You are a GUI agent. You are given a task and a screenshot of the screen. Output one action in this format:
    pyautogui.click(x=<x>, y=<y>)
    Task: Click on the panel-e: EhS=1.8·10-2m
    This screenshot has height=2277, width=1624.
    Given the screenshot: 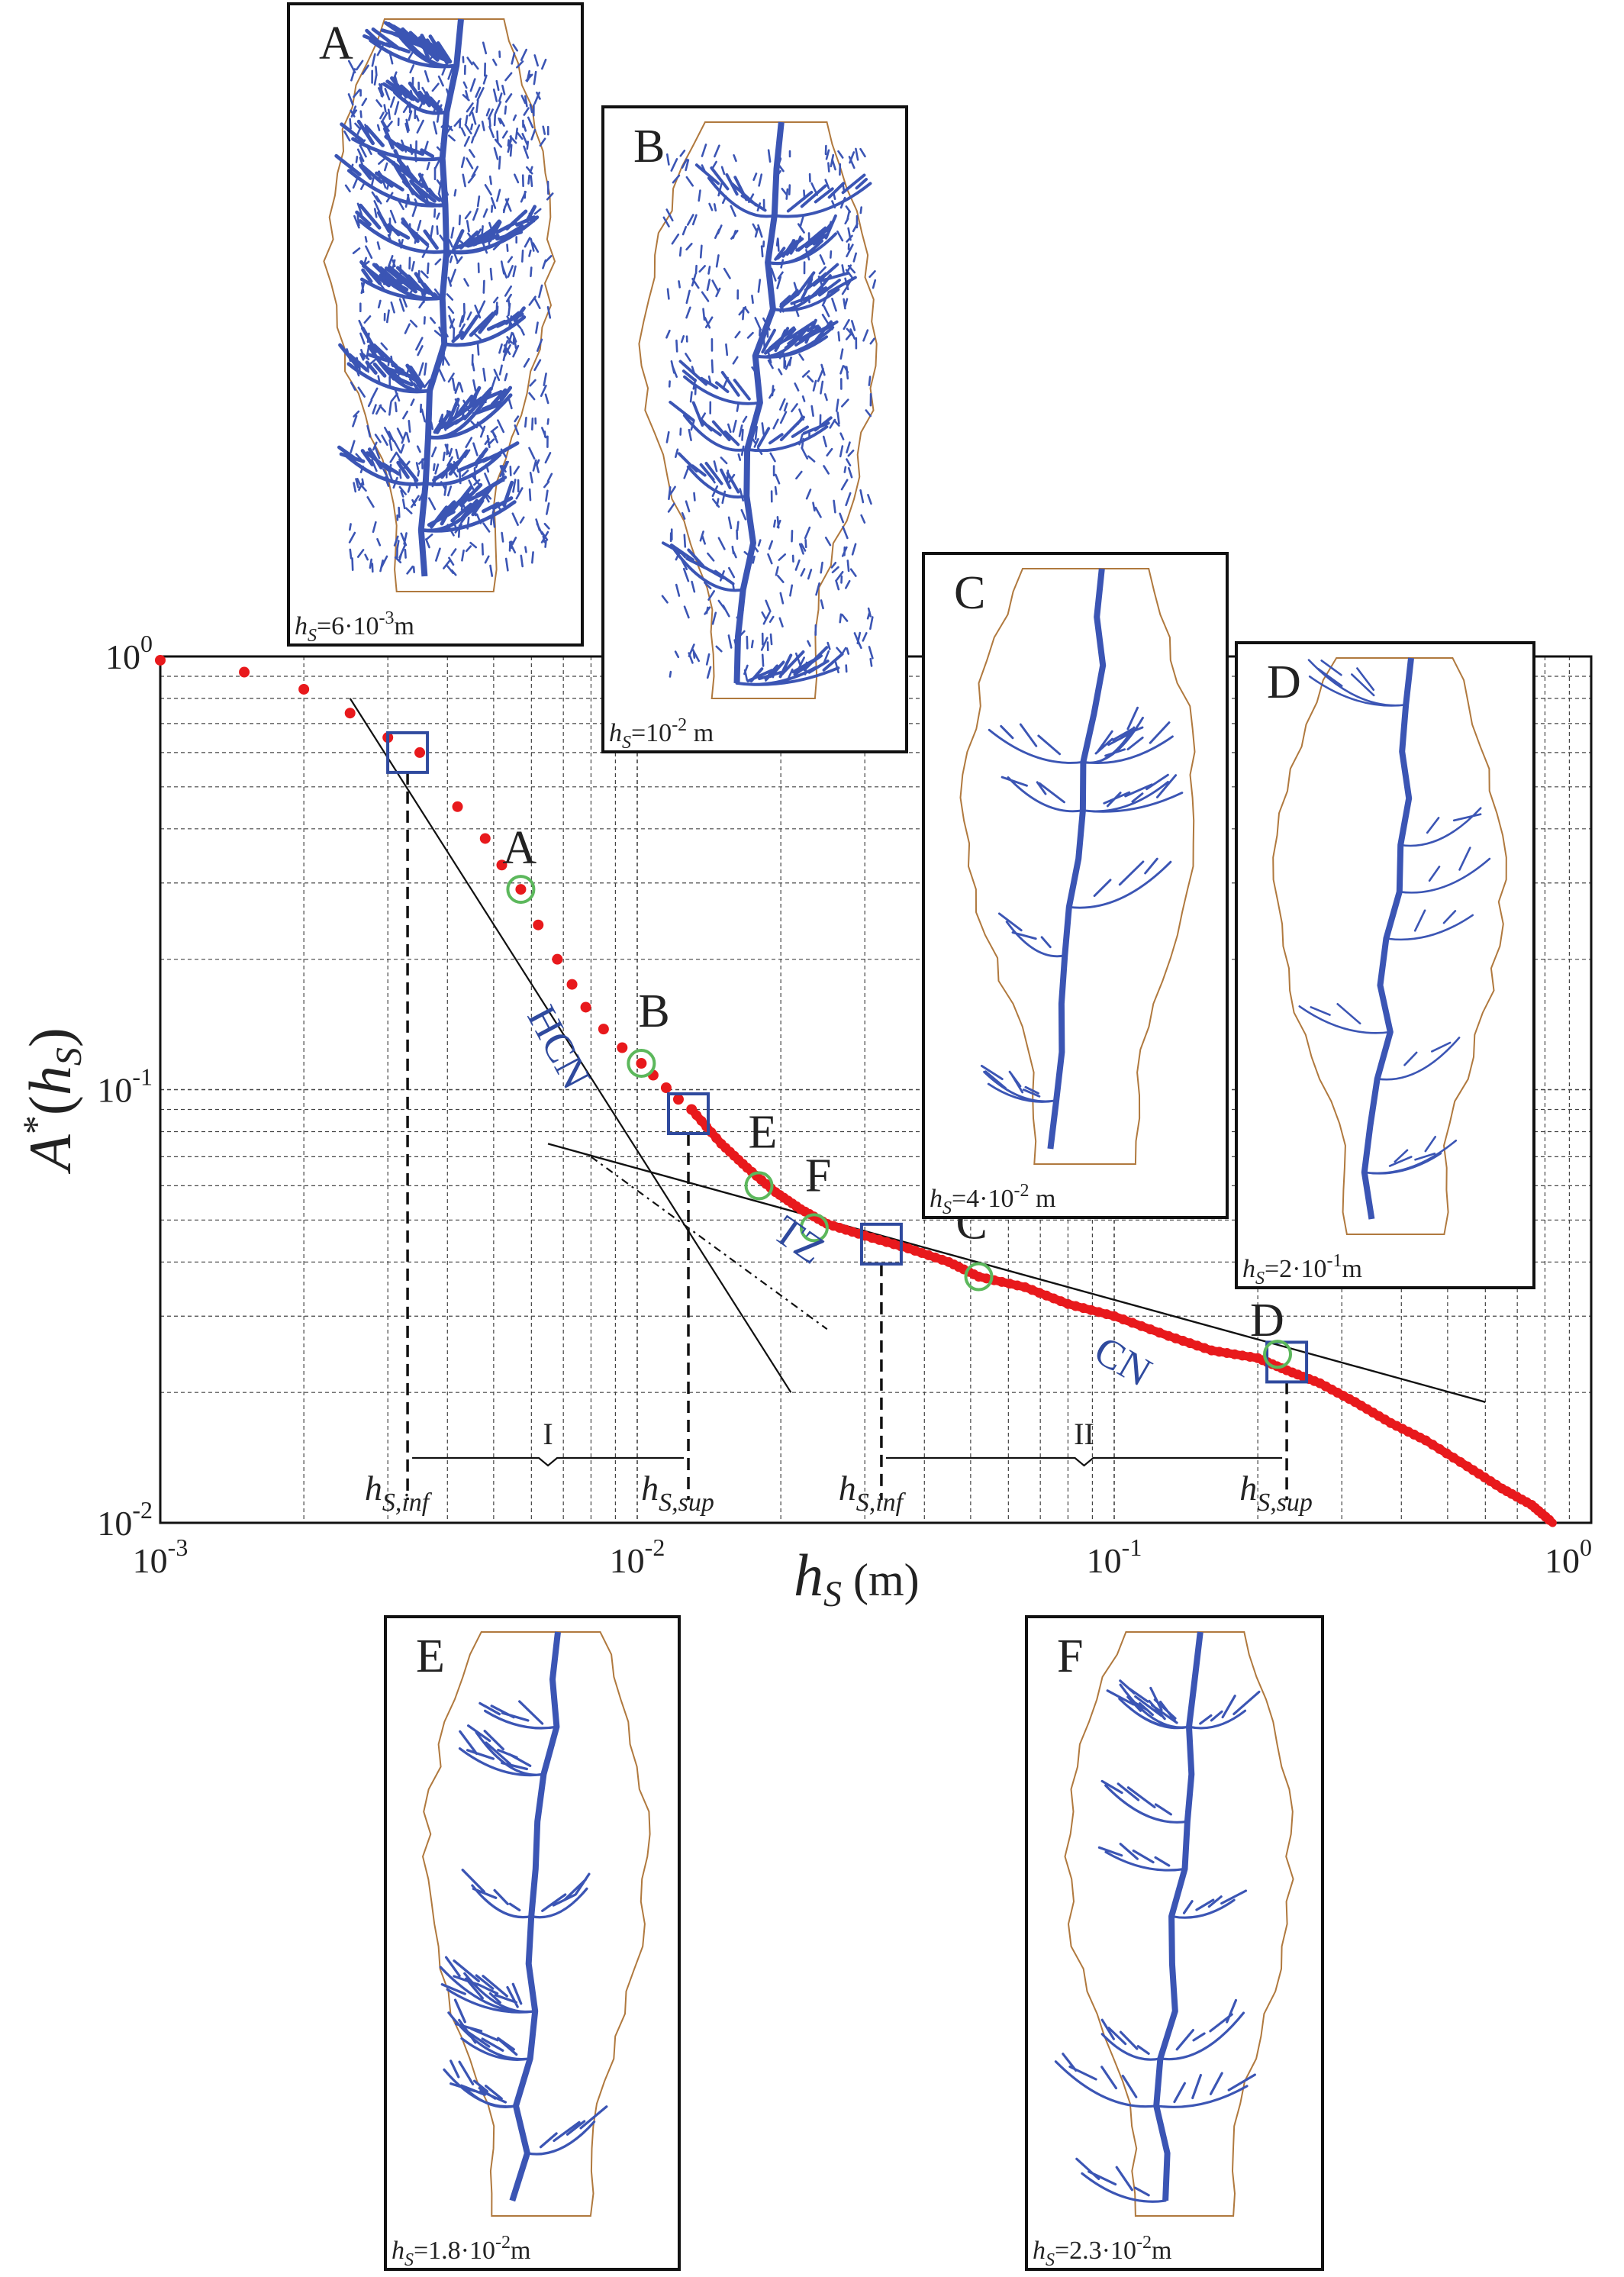 What is the action you would take?
    pyautogui.click(x=532, y=1943)
    